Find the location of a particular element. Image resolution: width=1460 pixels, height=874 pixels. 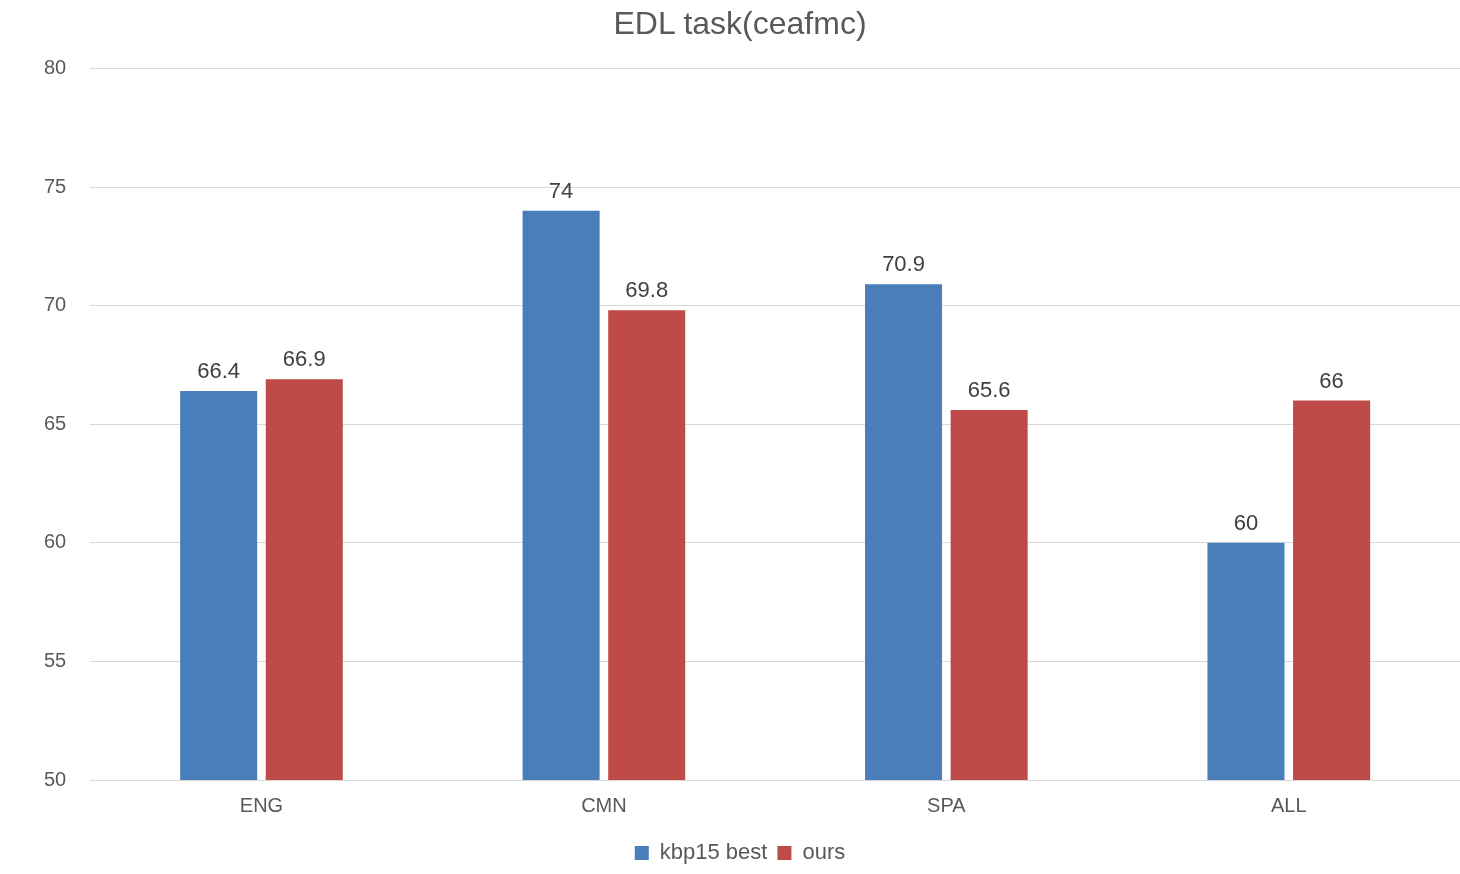

y-tick-label: 80 is located at coordinates (55, 66).